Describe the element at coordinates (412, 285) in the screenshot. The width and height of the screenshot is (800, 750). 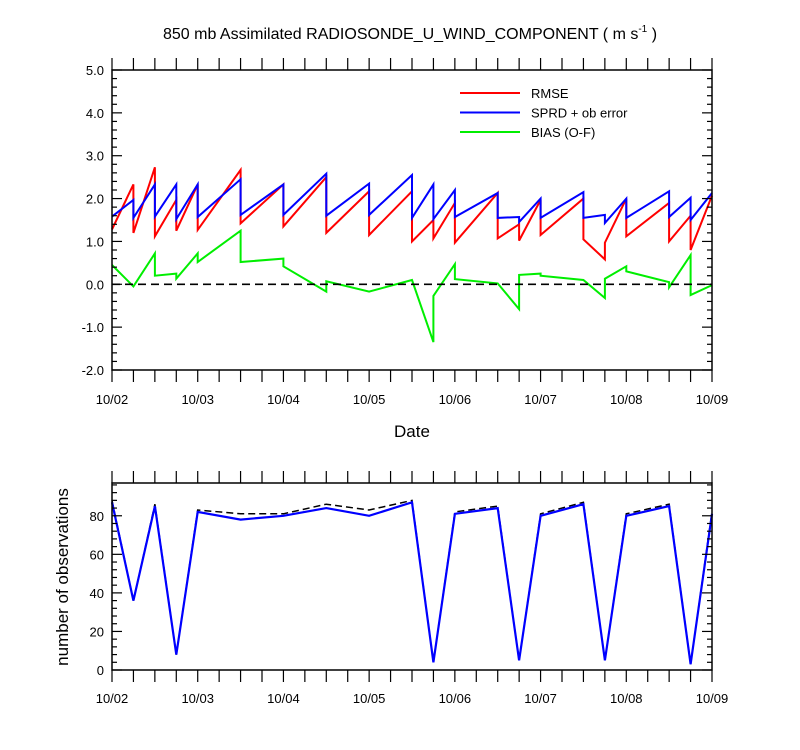
I see `series-line-bias-o-f` at that location.